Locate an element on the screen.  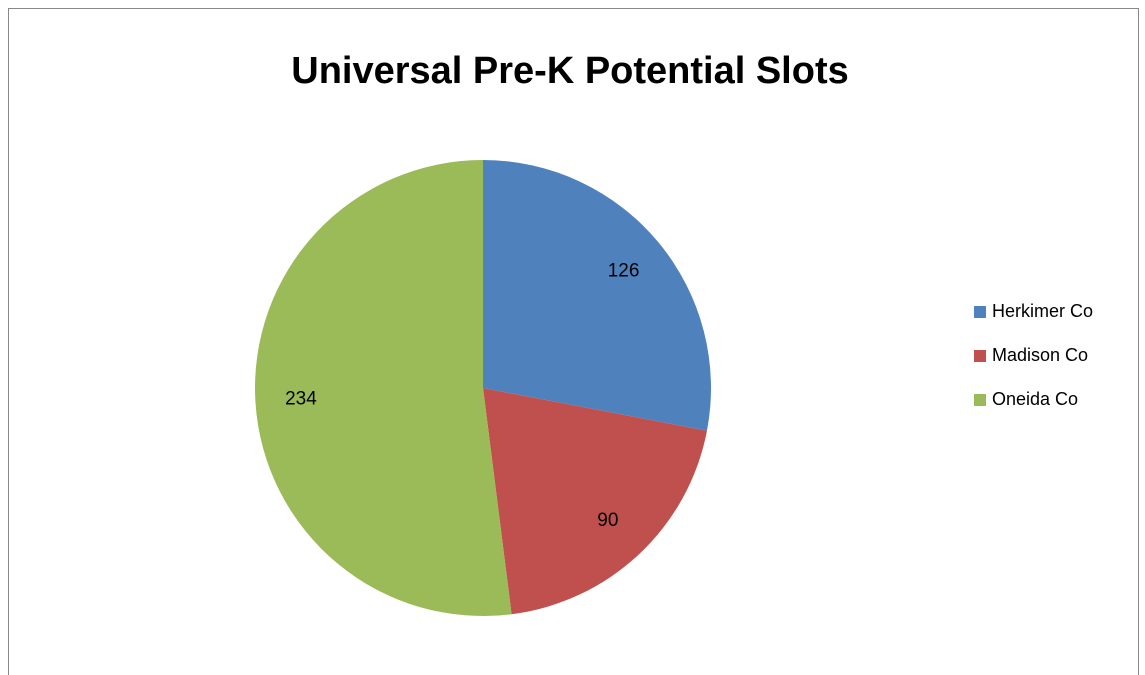
legend-label: Herkimer Co is located at coordinates (1042, 311).